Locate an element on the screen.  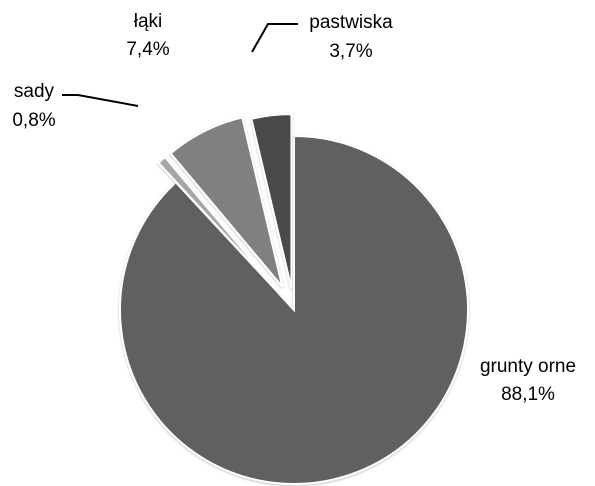
slice-label-sady: sady is located at coordinates (34, 91).